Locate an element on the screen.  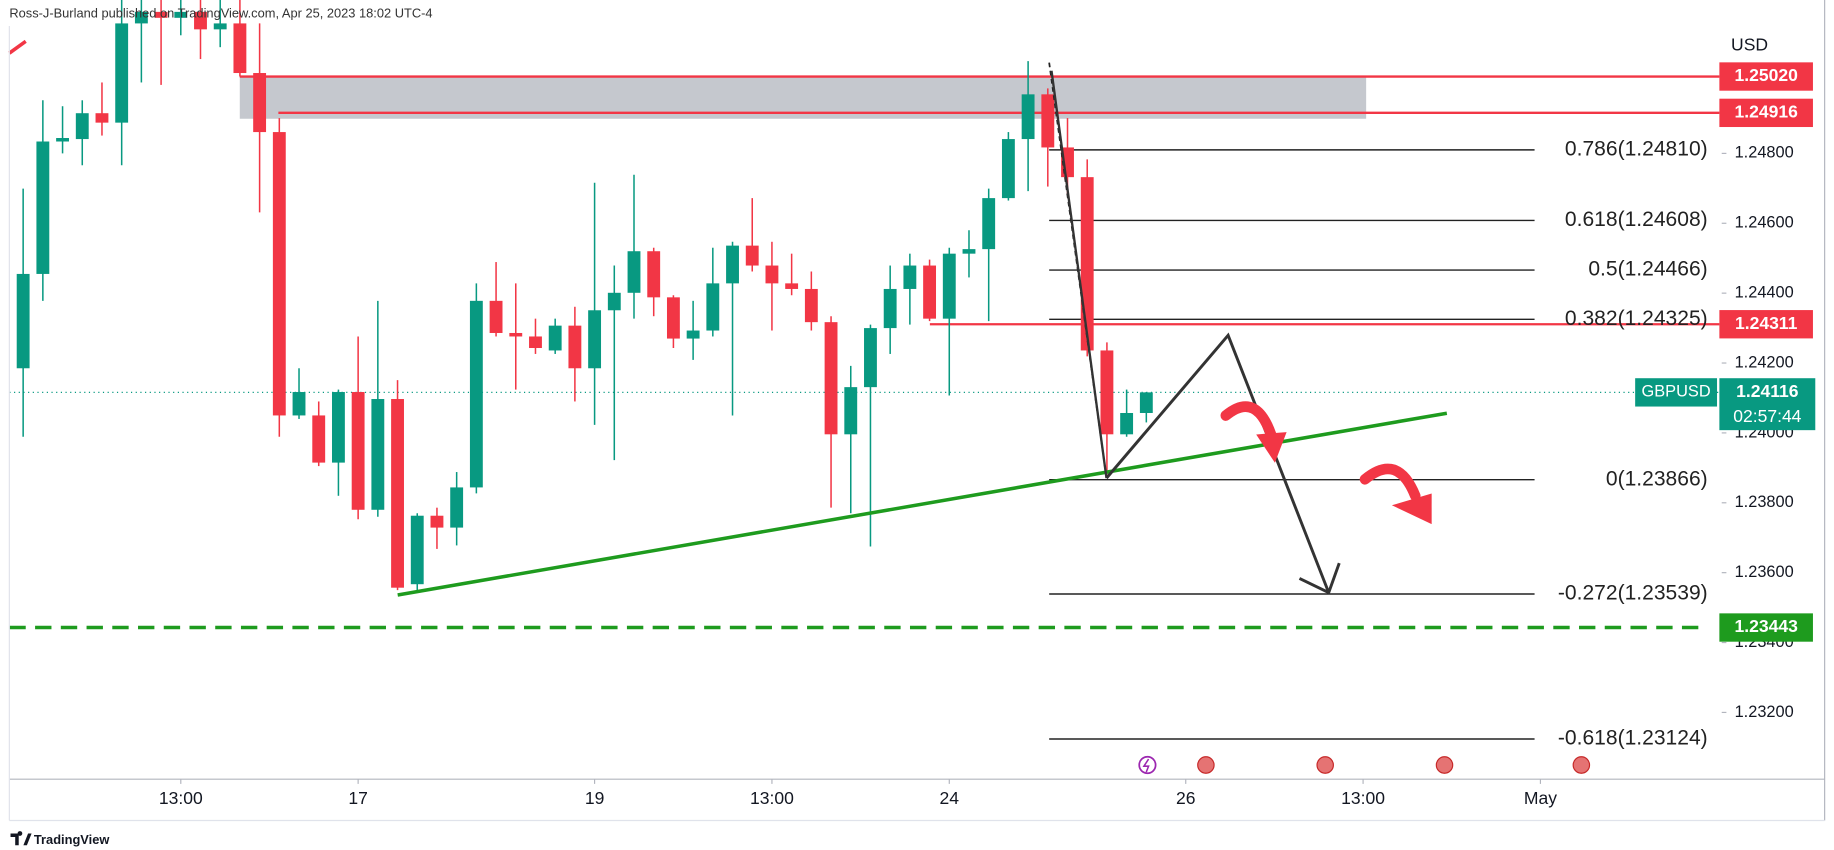
x-tick-label: 24 is located at coordinates (950, 798).